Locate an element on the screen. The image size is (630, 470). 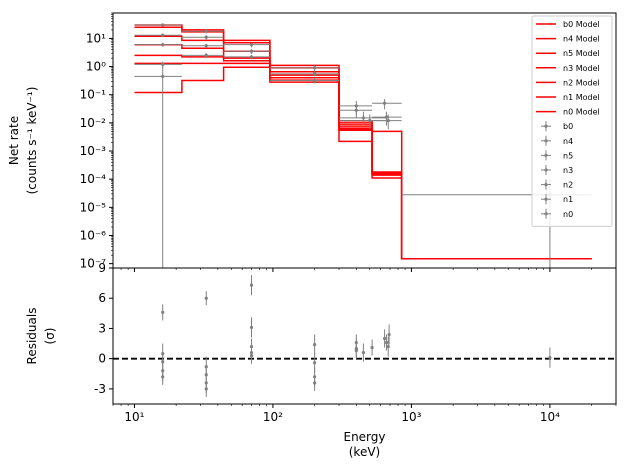
spectrum-y-tick-label-7: 10⁰ is located at coordinates (96, 67).